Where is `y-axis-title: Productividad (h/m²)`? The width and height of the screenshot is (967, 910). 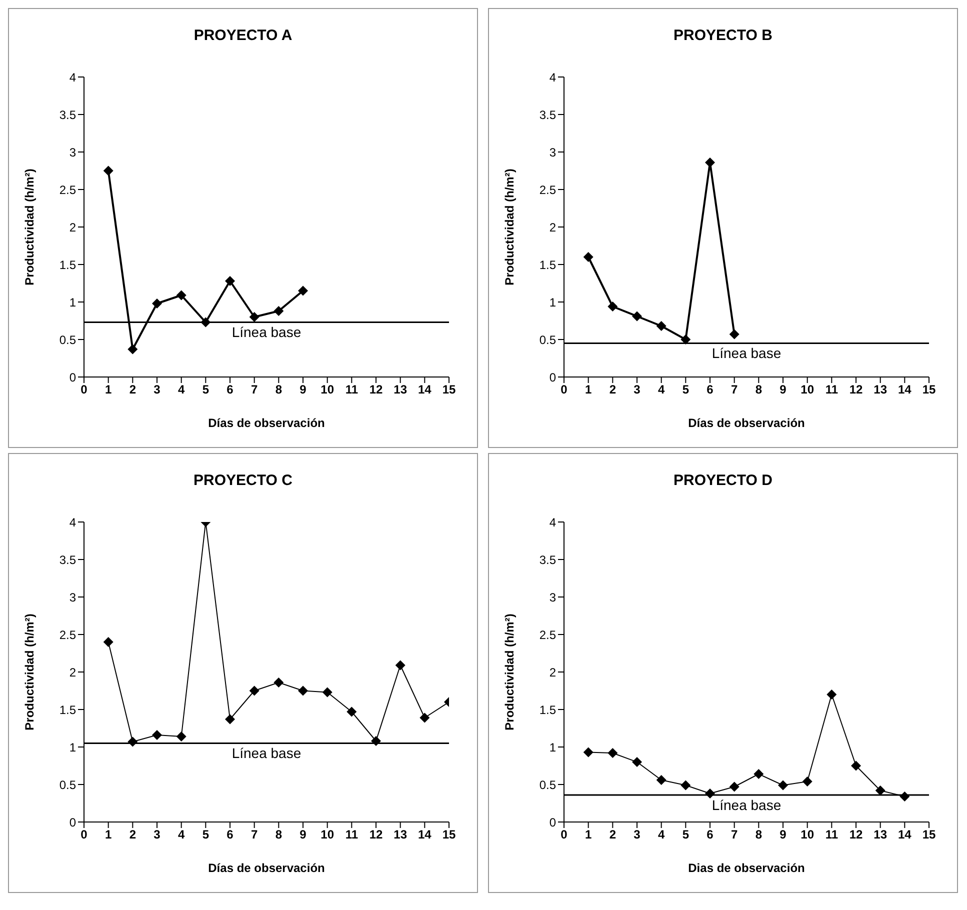 y-axis-title: Productividad (h/m²) is located at coordinates (29, 672).